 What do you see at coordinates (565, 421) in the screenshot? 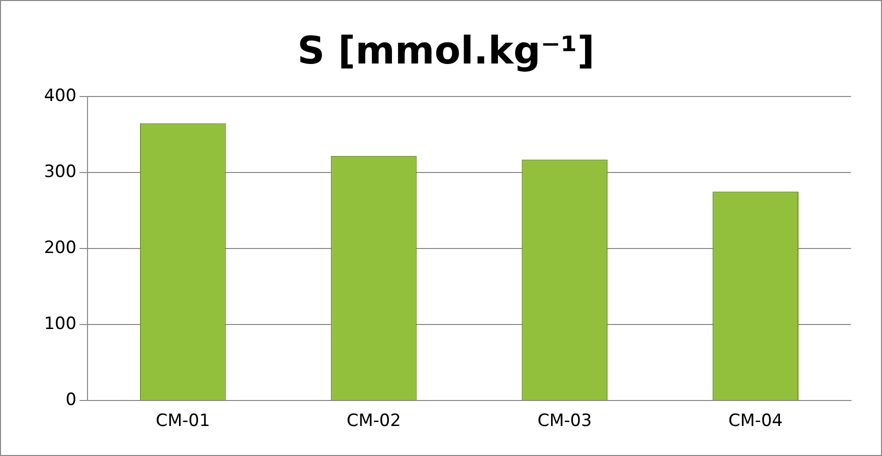
I see `x-tick-label: CM-03` at bounding box center [565, 421].